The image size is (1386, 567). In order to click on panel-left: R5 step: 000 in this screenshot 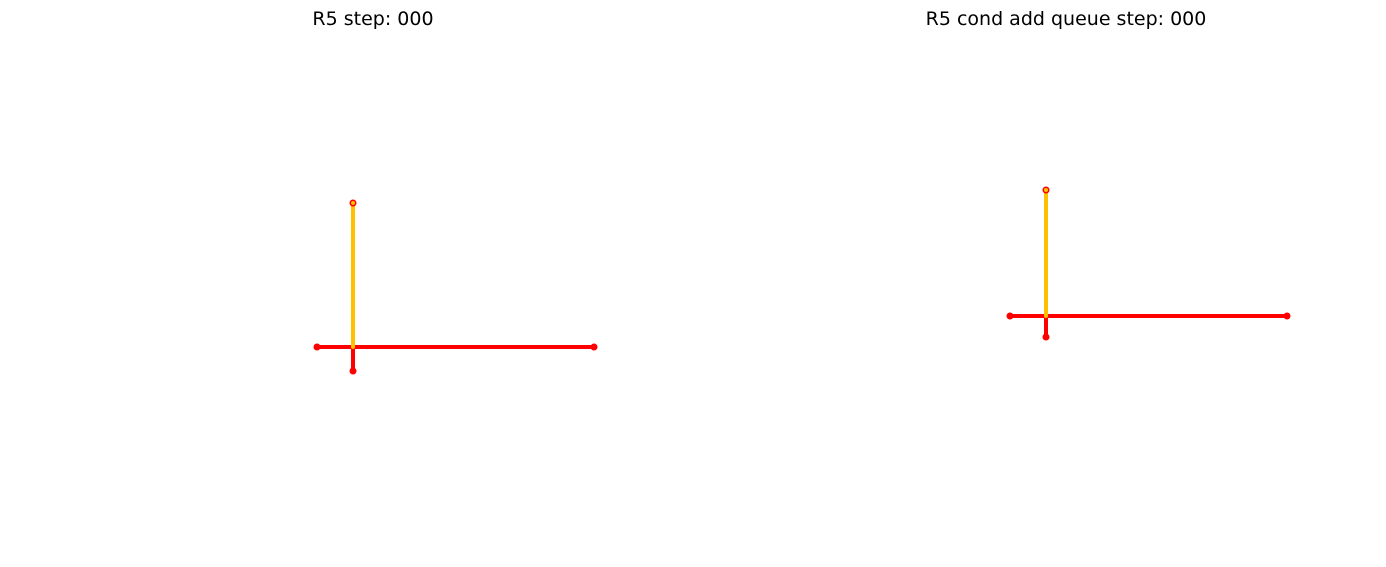, I will do `click(455, 191)`.